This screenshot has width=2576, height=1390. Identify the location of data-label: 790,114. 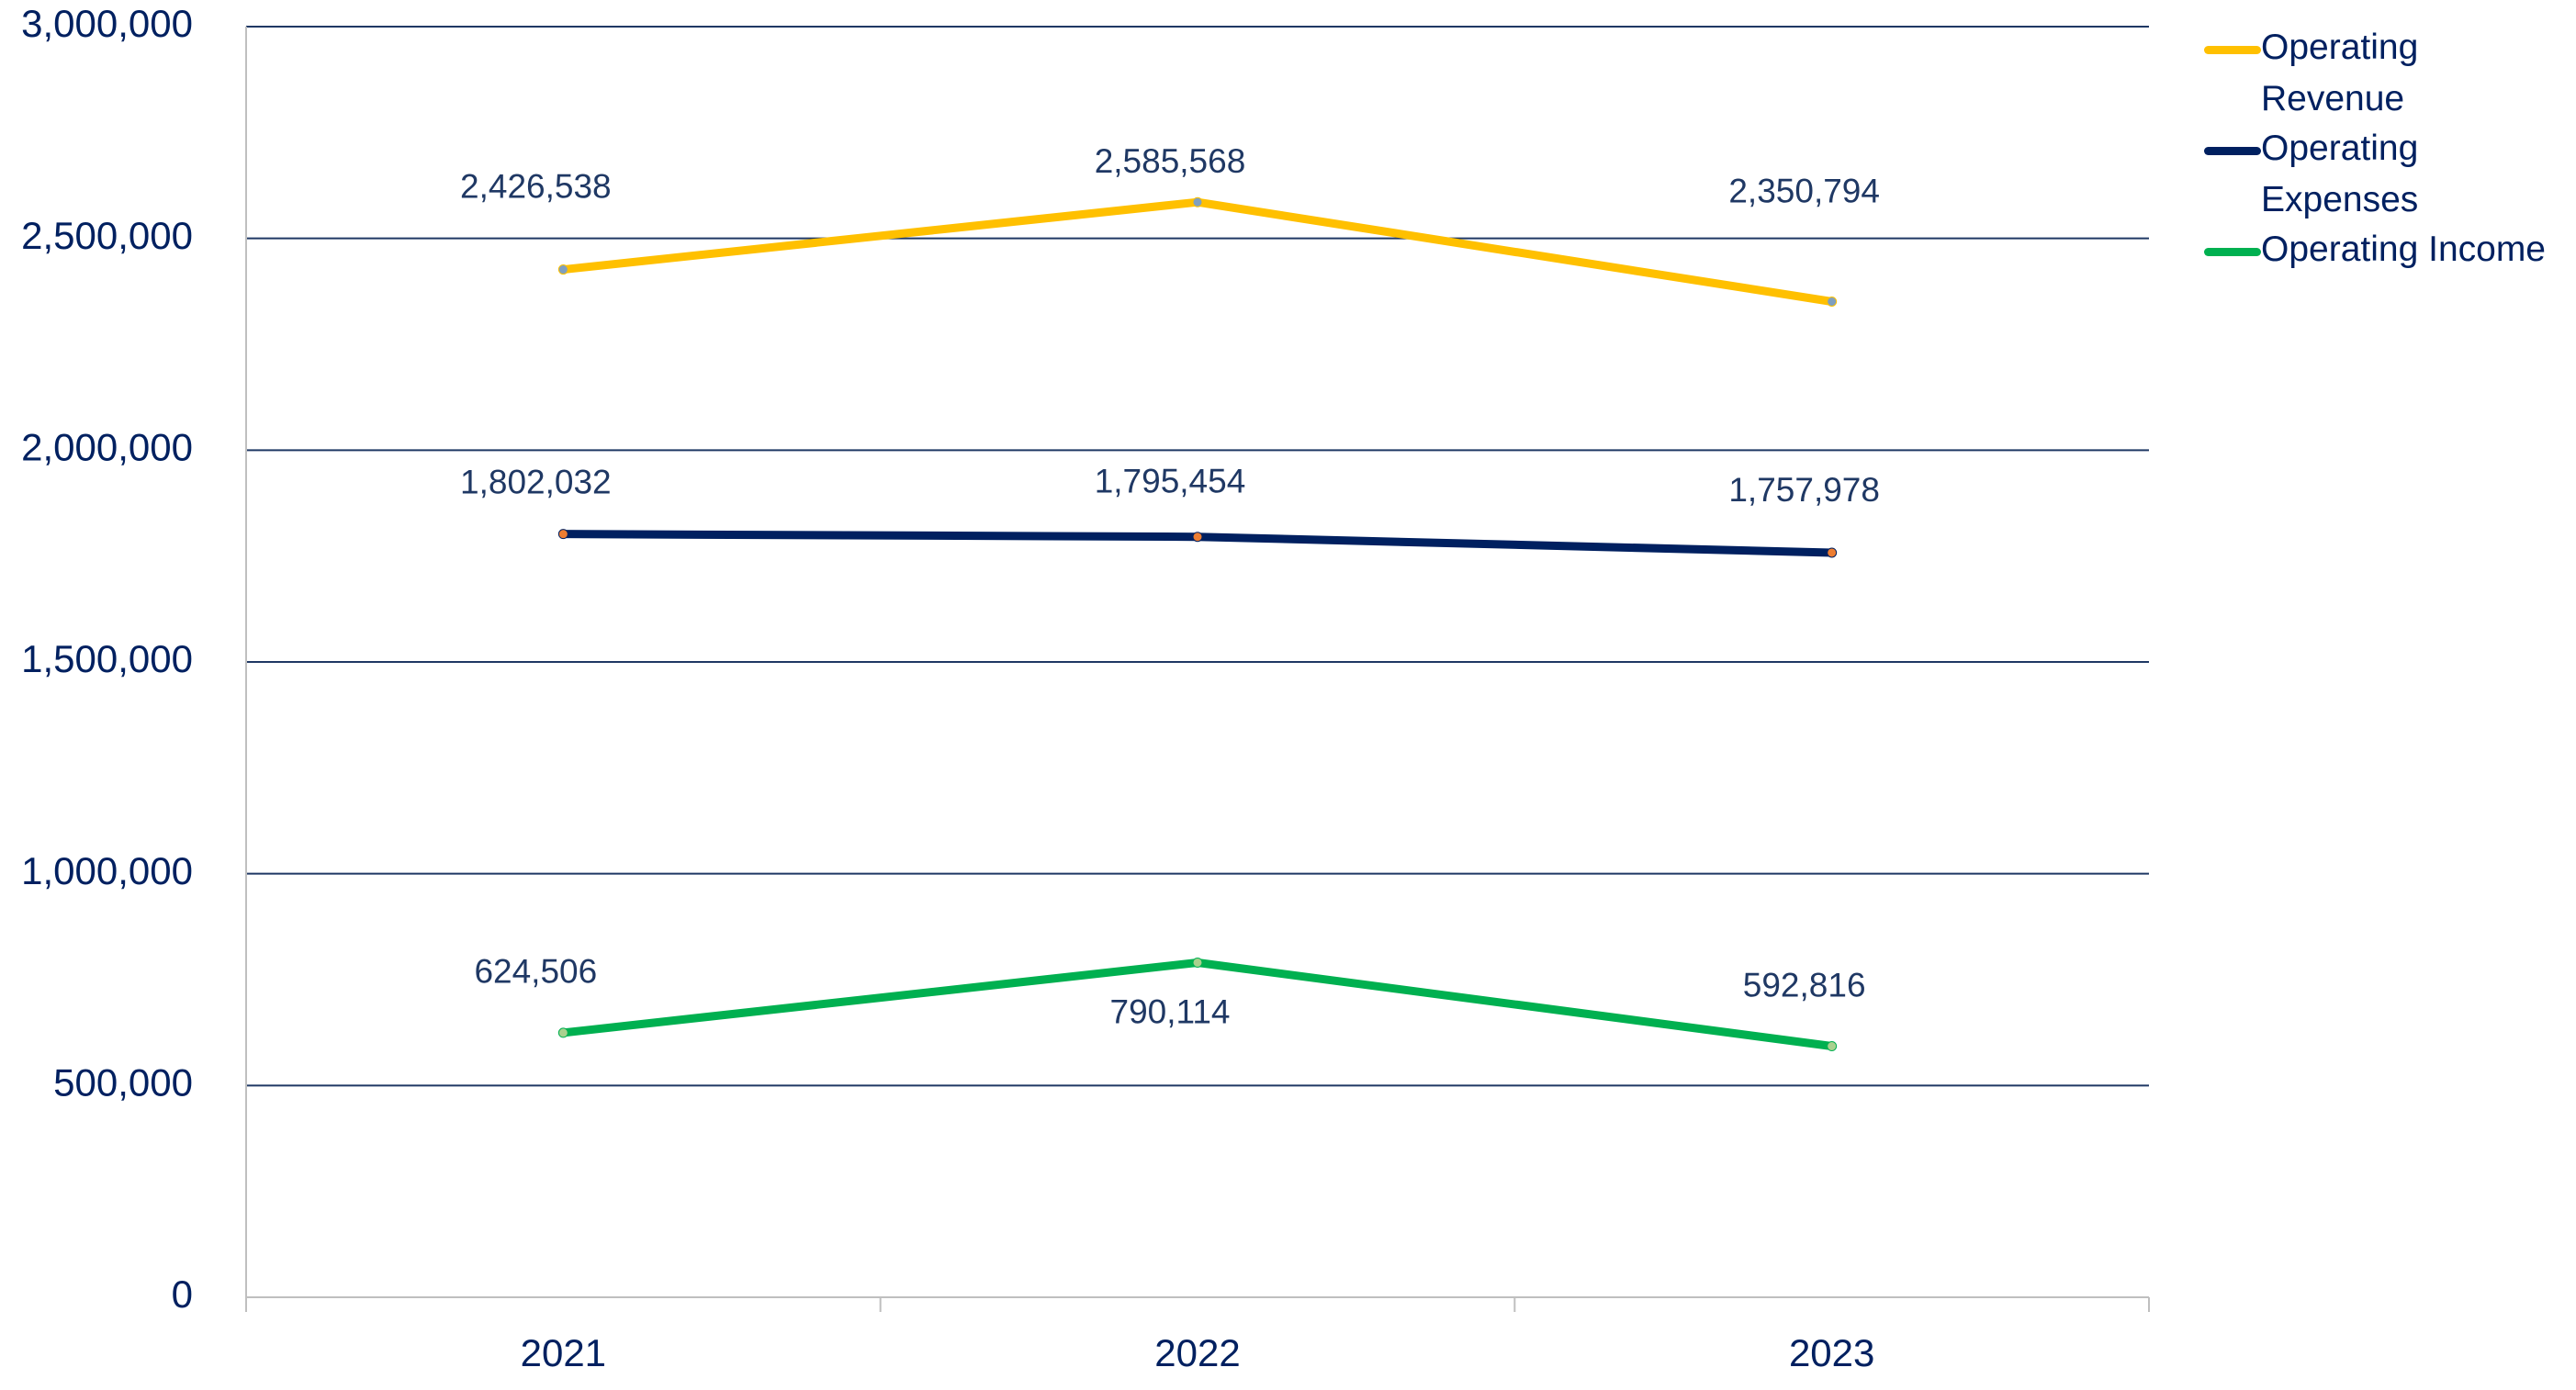
(1170, 1011).